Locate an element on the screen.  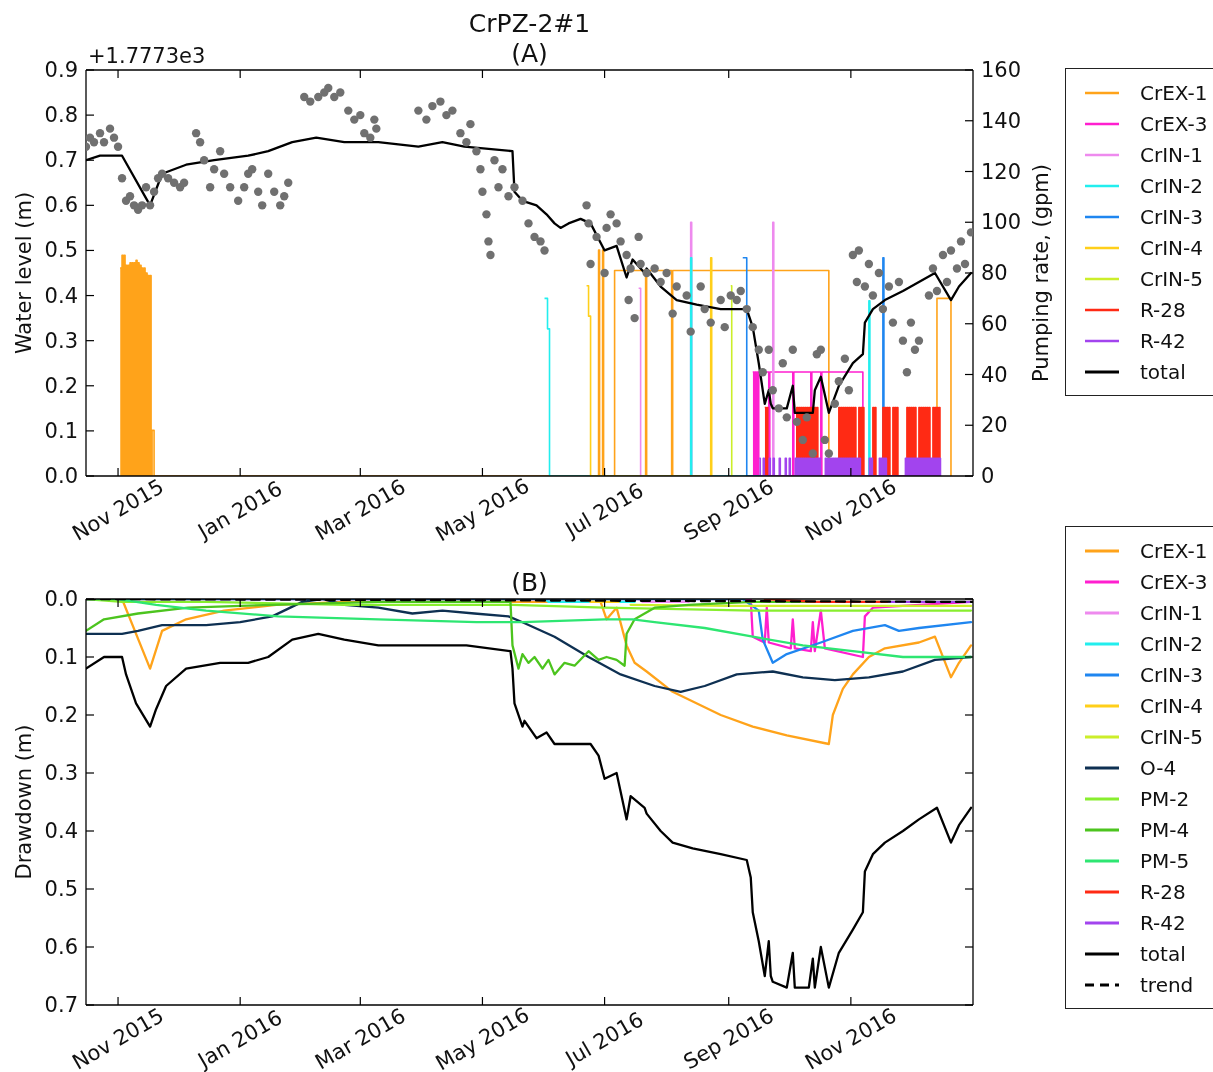
y2-tick-label: 40 is located at coordinates (994, 374).